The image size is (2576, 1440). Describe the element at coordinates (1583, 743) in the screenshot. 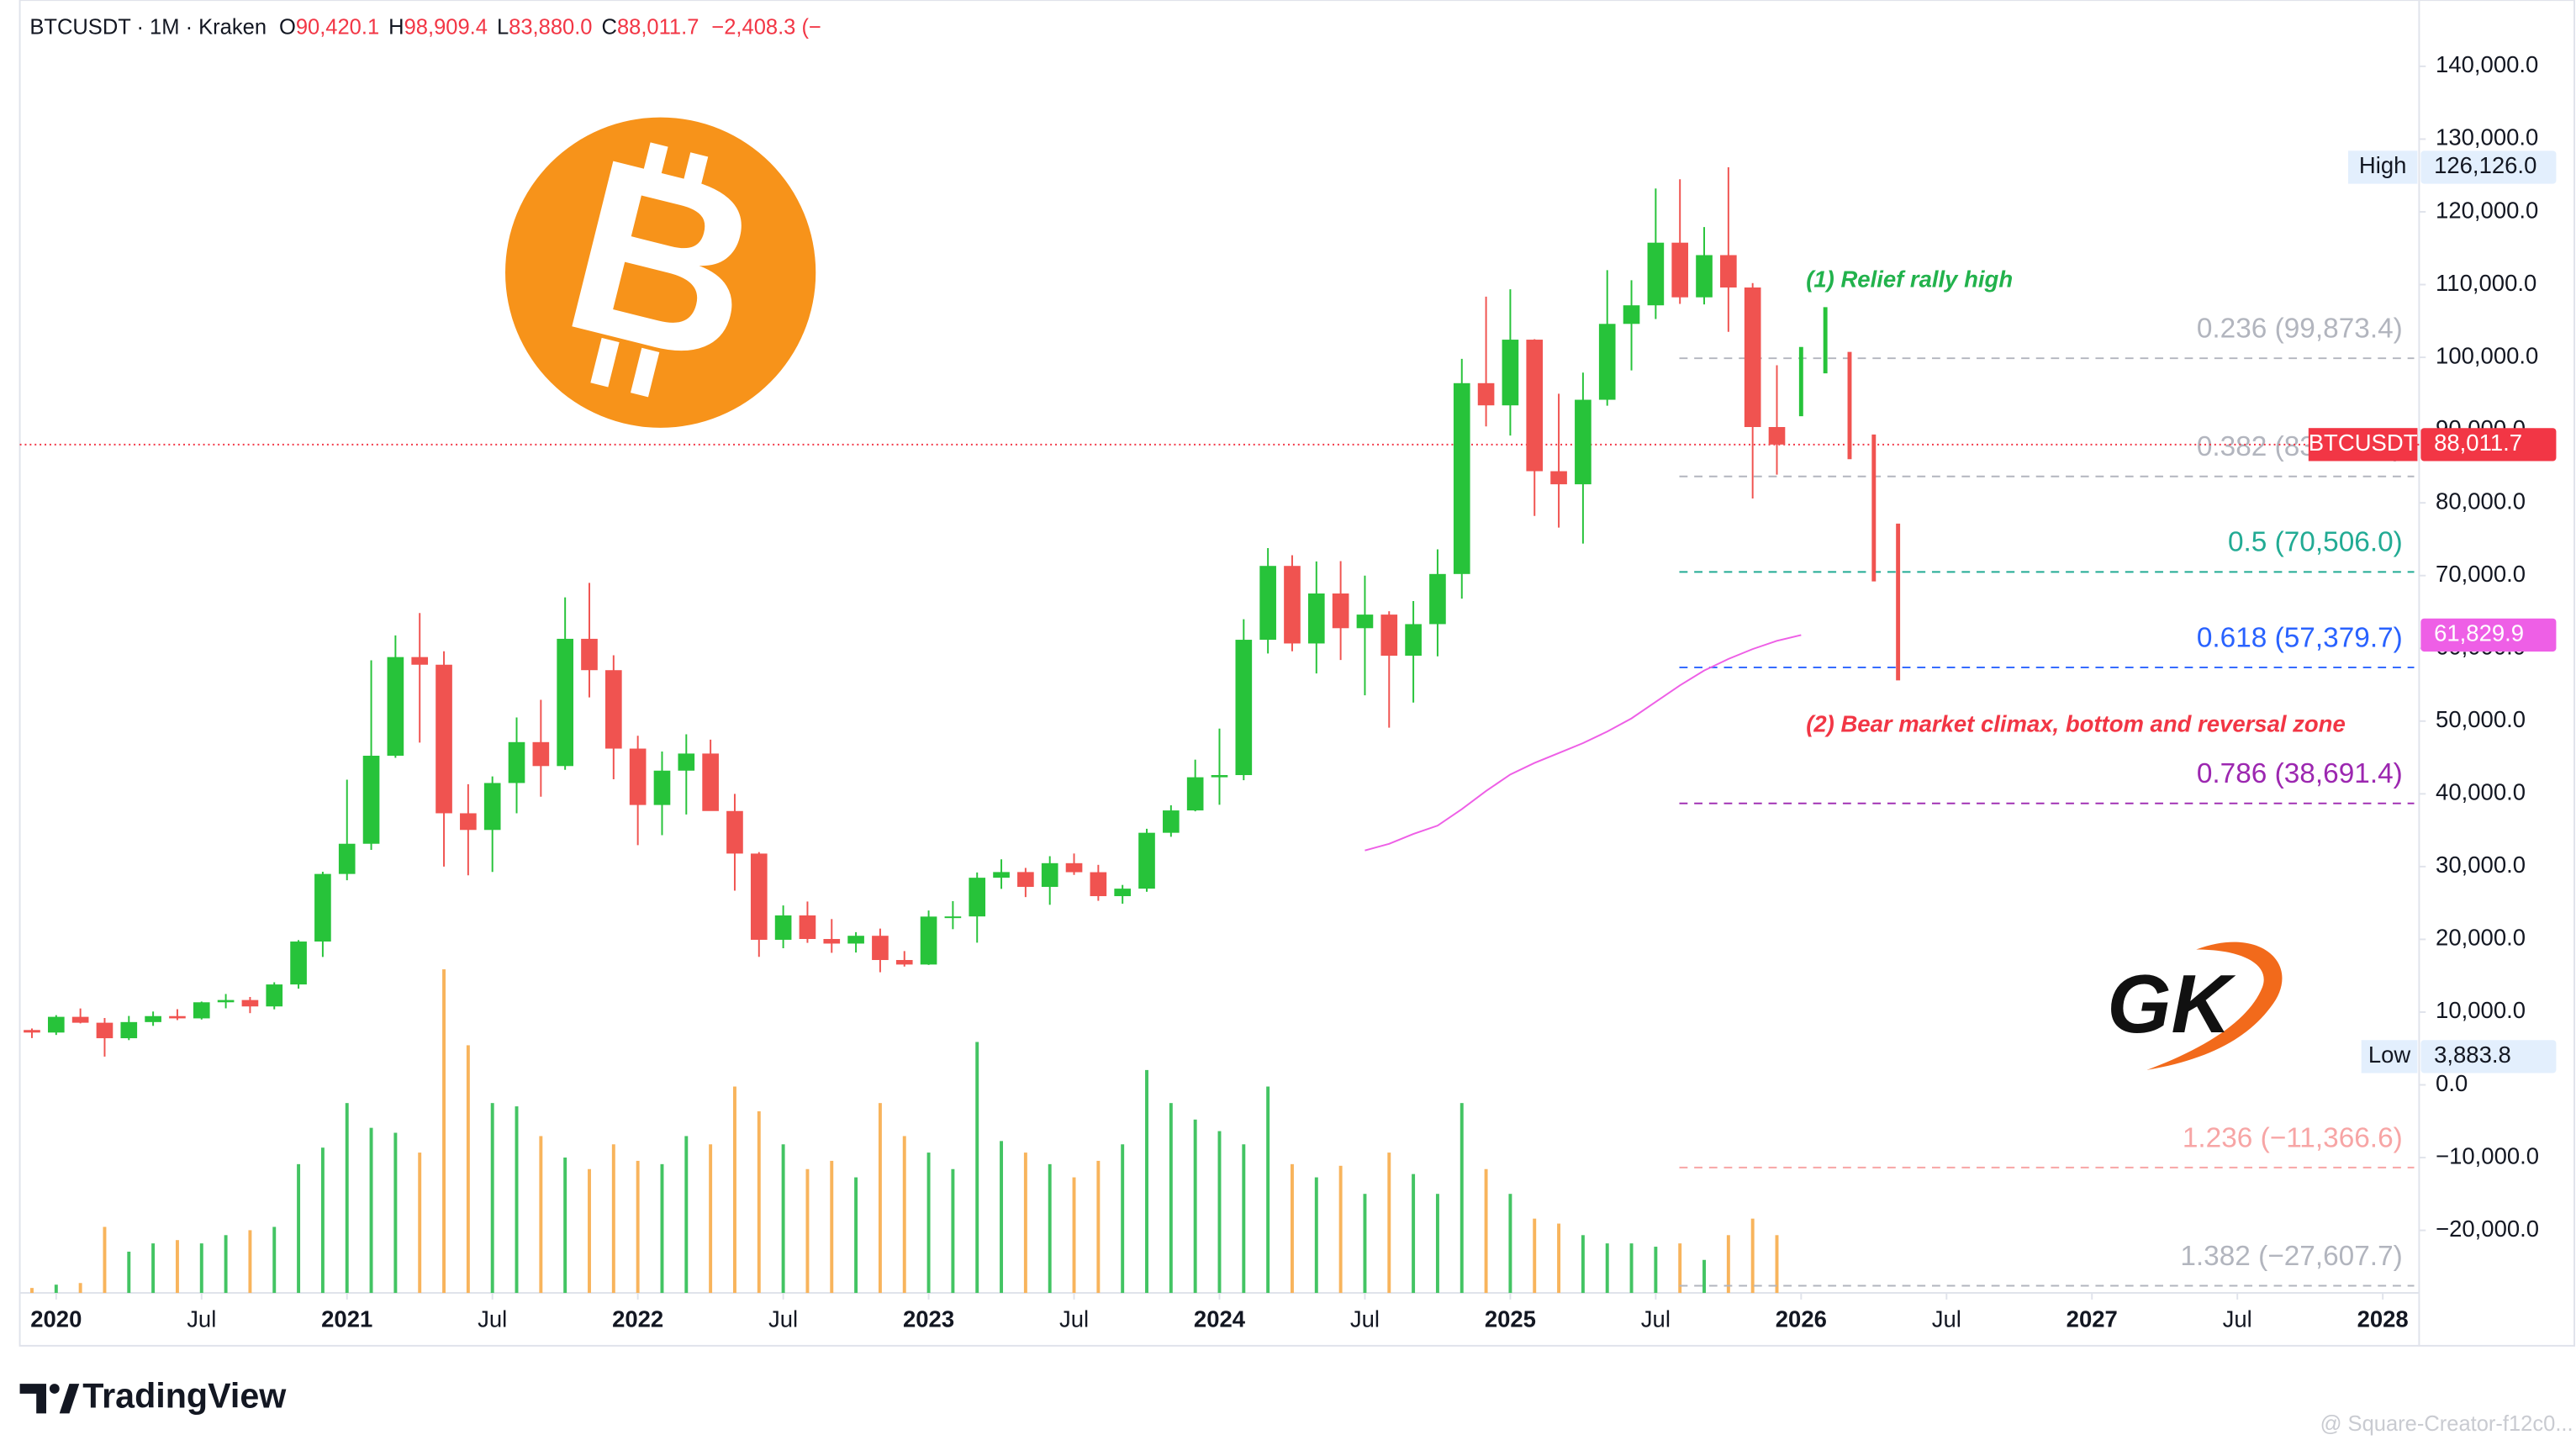

I see `moving-average` at that location.